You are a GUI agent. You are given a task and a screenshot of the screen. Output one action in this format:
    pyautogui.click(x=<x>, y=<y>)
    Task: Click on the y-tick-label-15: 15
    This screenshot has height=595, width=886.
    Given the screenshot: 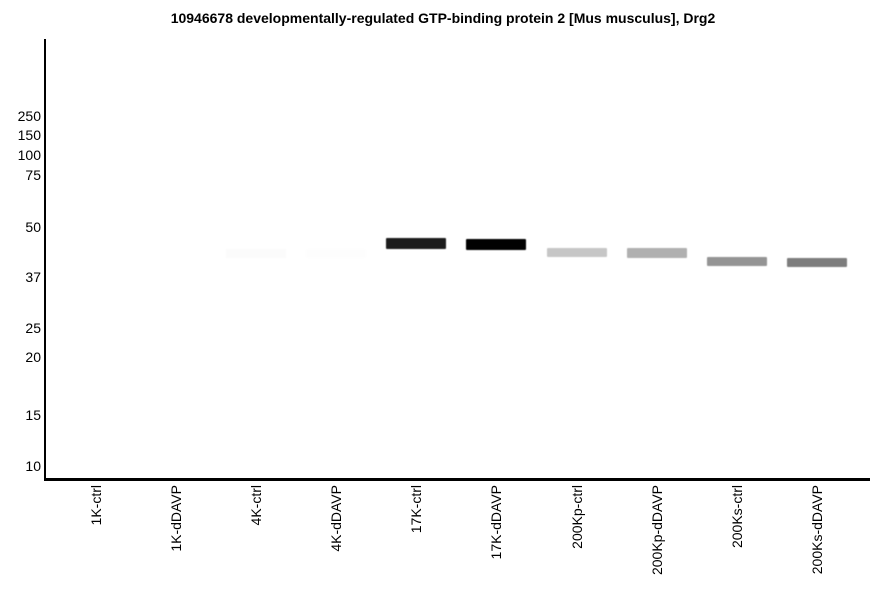 What is the action you would take?
    pyautogui.click(x=33, y=415)
    